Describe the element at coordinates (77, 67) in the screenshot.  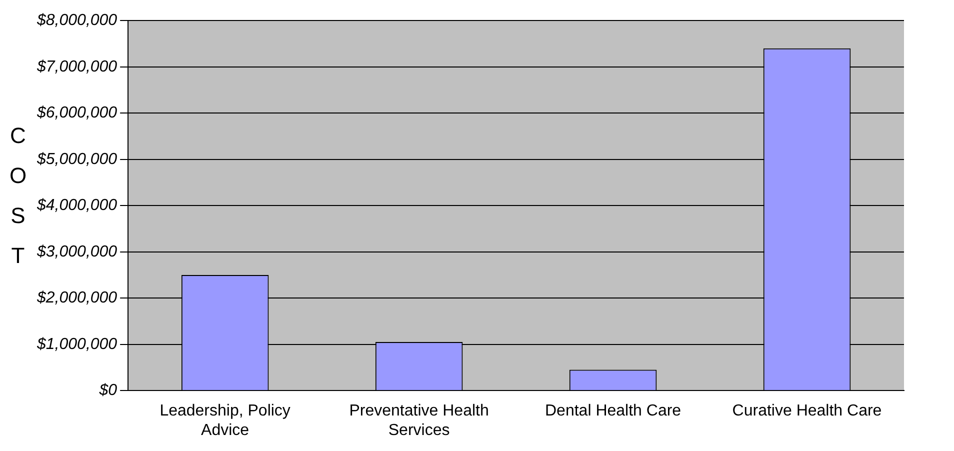
I see `y-tick-label: $7,000,000` at that location.